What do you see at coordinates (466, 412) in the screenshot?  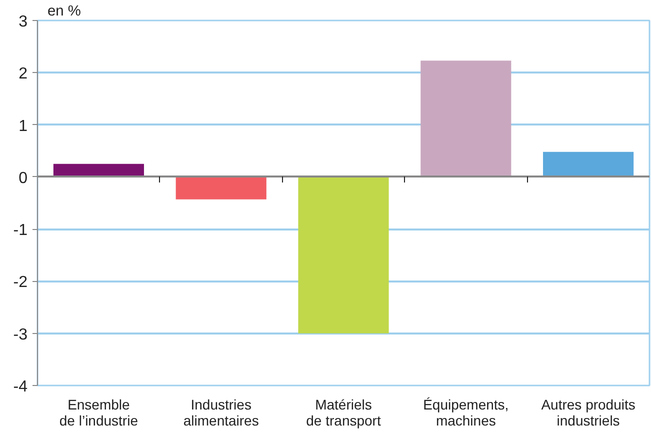 I see `x-tick-label: Équipements, machines` at bounding box center [466, 412].